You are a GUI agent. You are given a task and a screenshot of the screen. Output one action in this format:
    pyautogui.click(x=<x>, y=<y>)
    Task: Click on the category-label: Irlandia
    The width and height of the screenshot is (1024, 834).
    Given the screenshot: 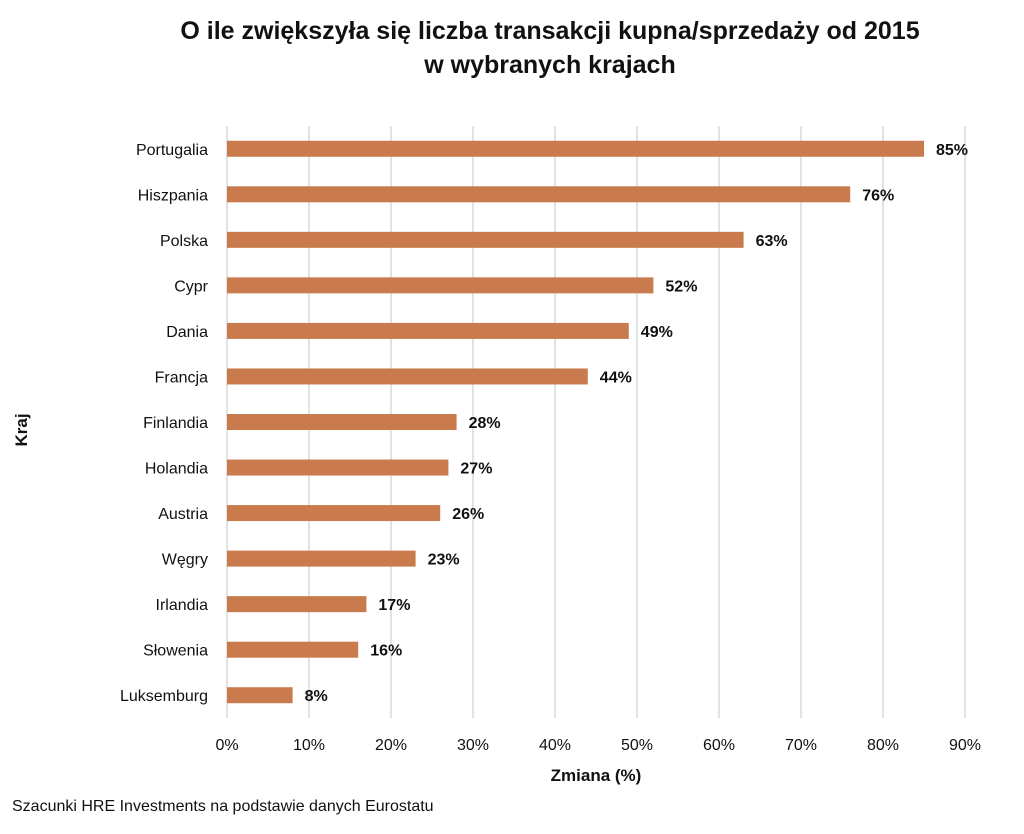 What is the action you would take?
    pyautogui.click(x=182, y=605)
    